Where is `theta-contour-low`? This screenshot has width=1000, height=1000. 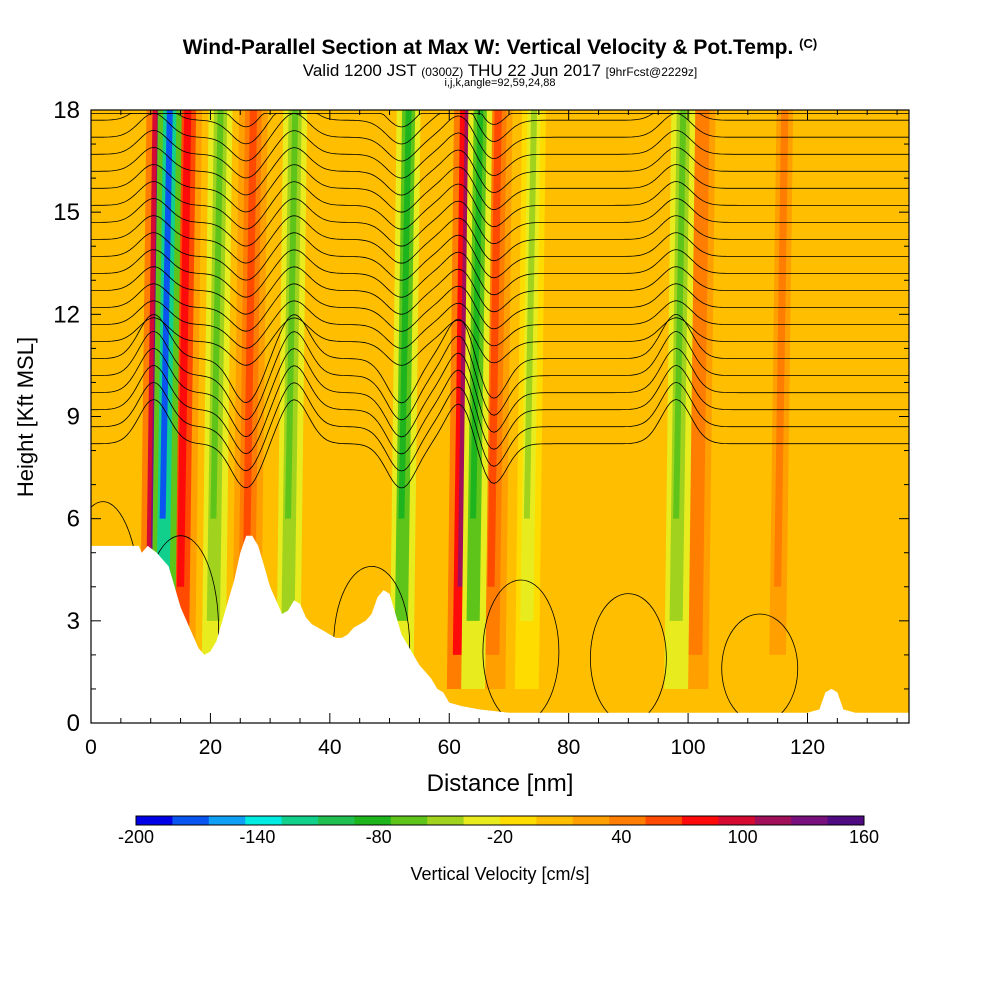 theta-contour-low is located at coordinates (521, 651).